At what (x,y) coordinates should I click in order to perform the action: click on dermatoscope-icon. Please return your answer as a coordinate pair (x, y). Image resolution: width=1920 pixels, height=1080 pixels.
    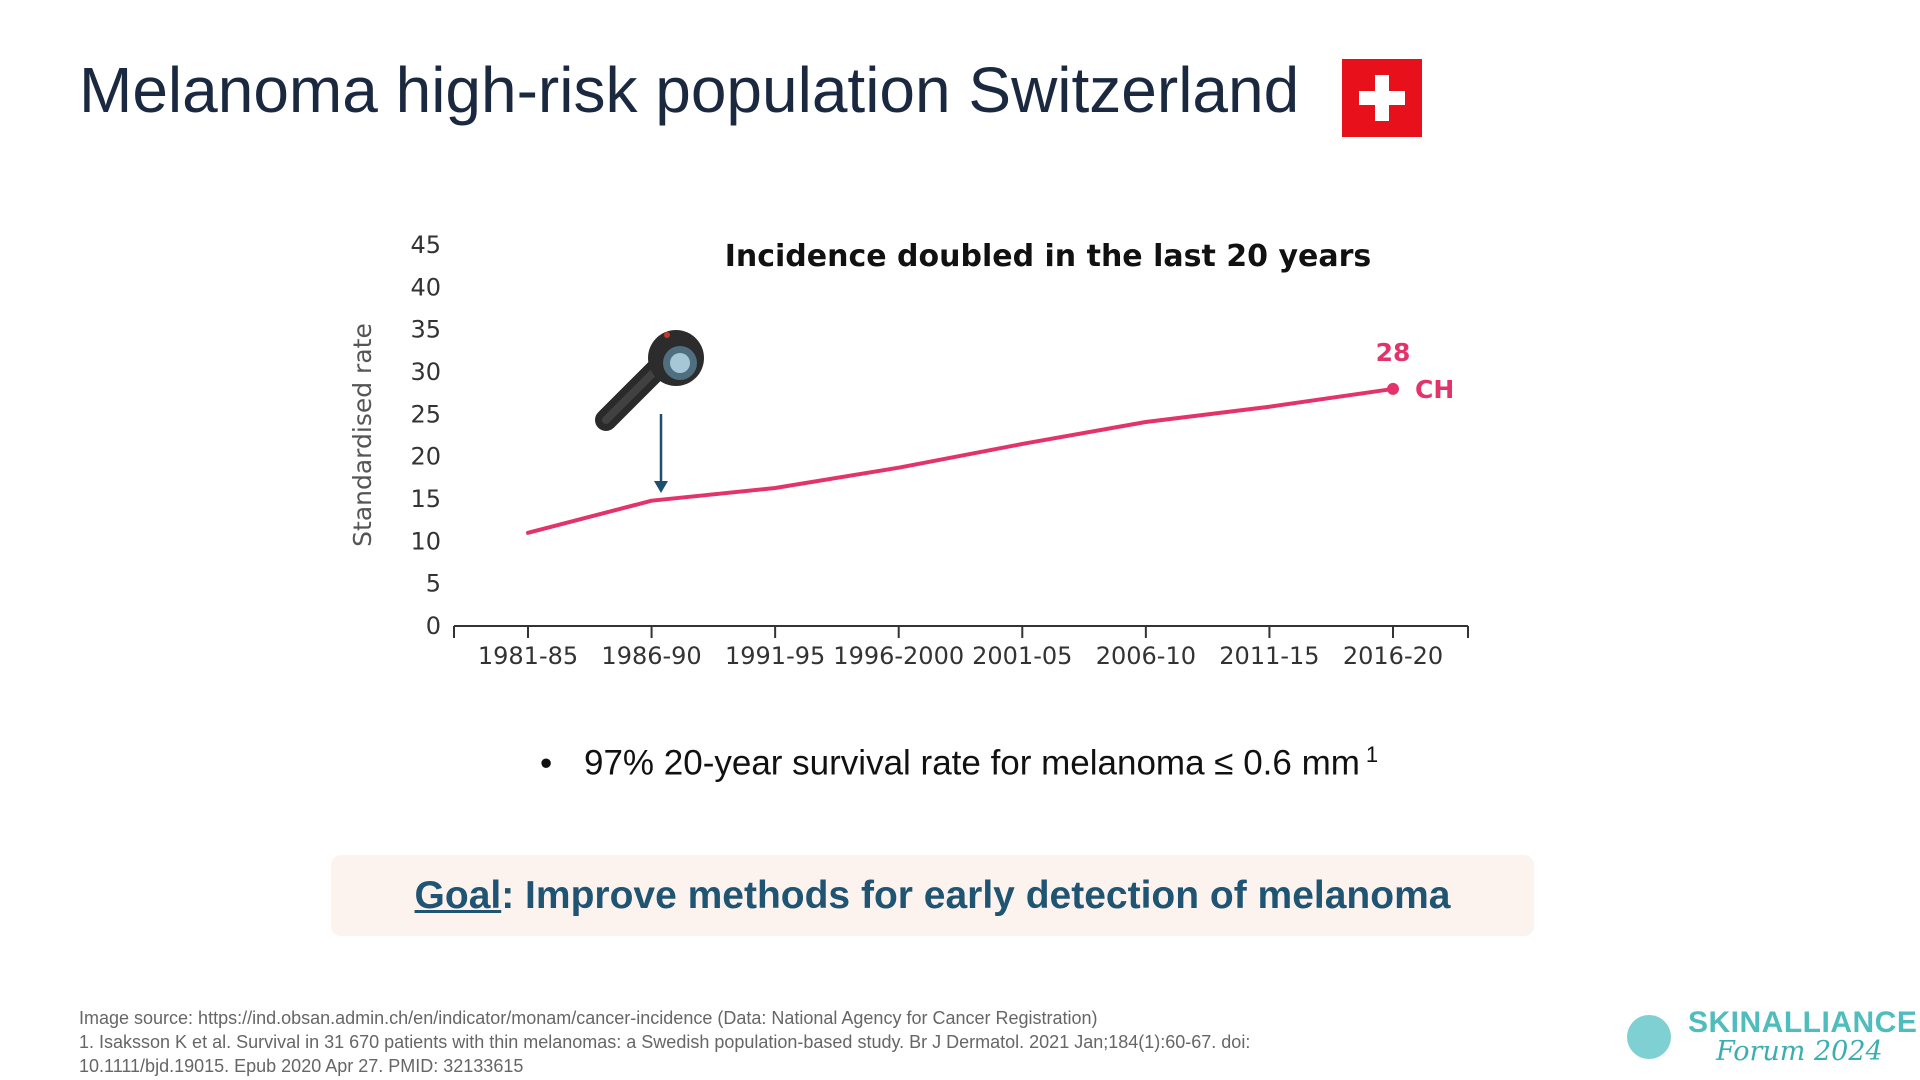
    Looking at the image, I should click on (649, 380).